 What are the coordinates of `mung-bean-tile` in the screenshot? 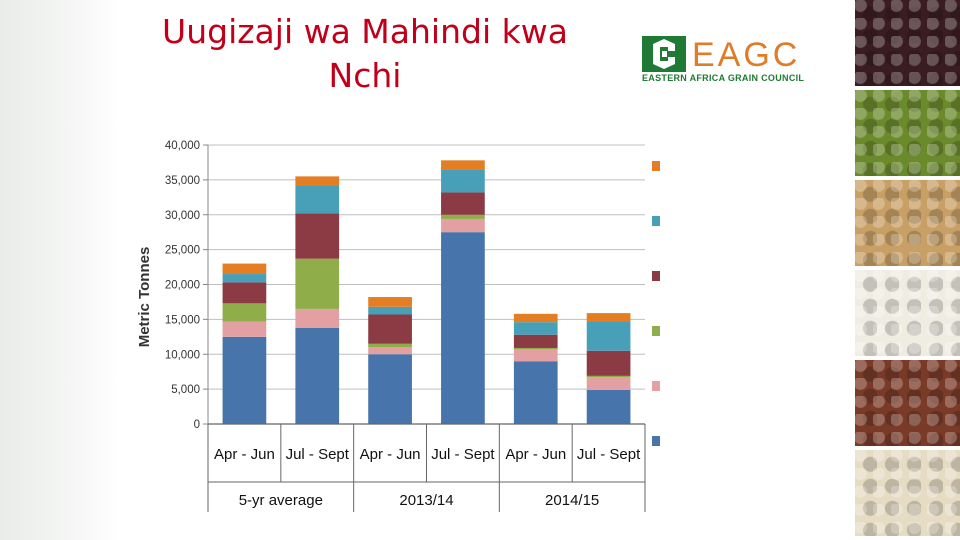 It's located at (907, 133).